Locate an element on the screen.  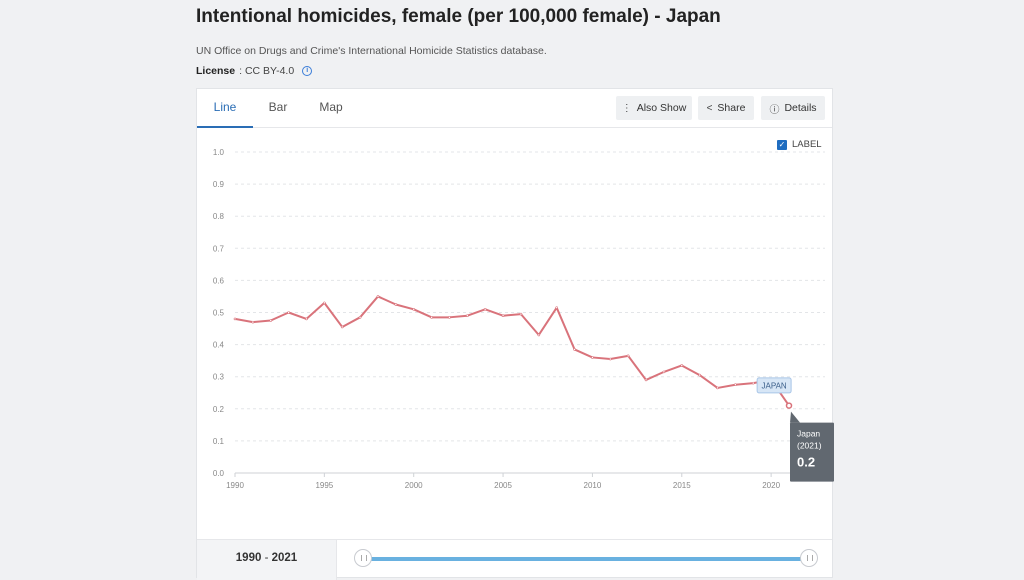
details-button: ⓘ Details is located at coordinates (793, 108).